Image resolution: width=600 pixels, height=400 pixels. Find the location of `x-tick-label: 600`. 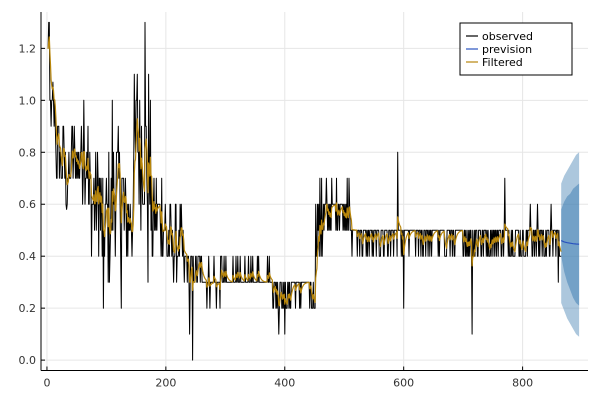

x-tick-label: 600 is located at coordinates (403, 383).